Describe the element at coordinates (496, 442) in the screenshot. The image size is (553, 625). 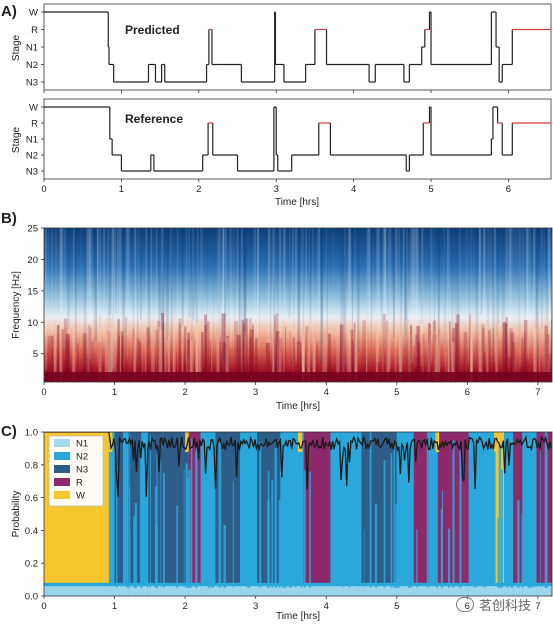
I see `area-w` at that location.